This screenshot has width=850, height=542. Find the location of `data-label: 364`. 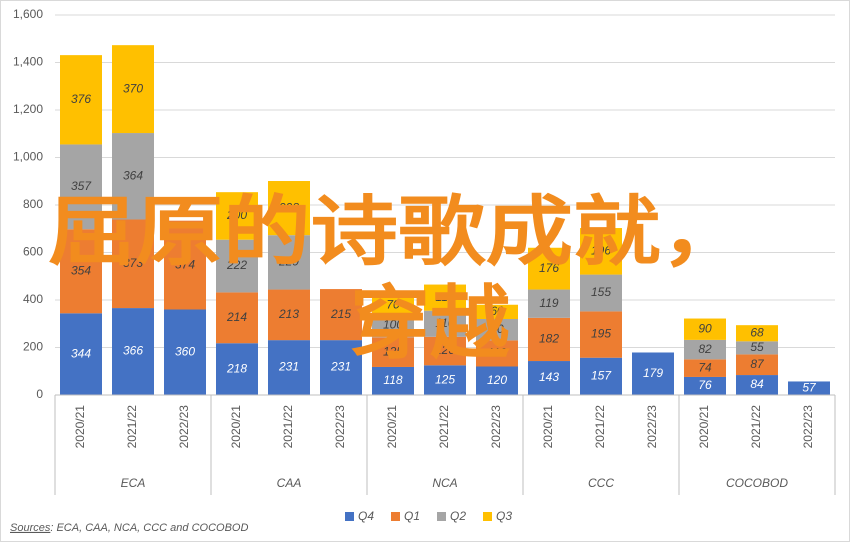

data-label: 364 is located at coordinates (133, 175).